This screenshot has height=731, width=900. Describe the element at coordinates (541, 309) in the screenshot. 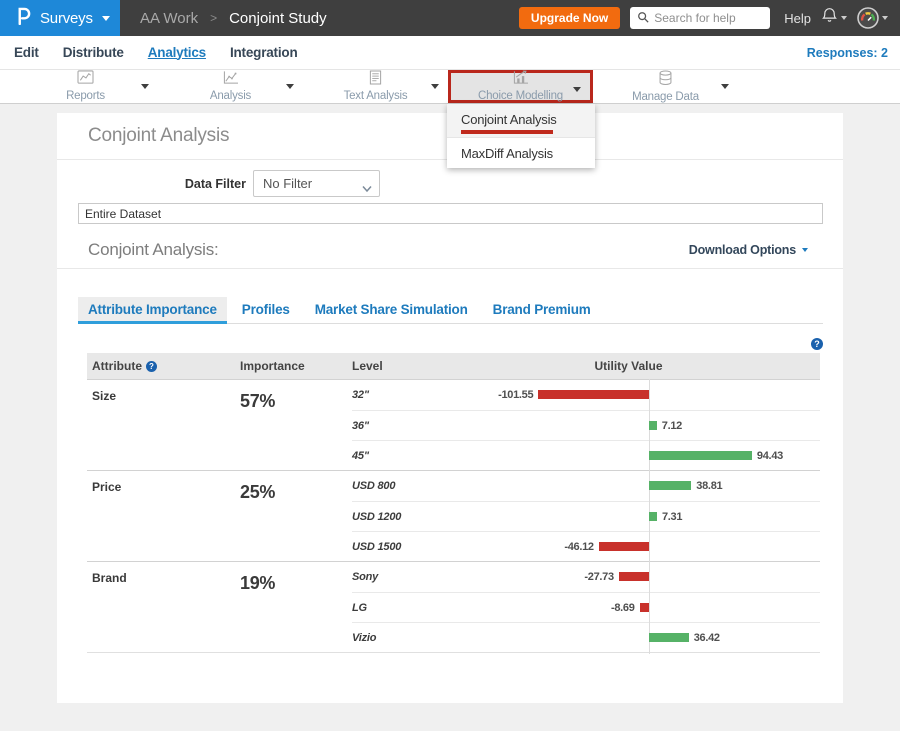

I see `tab-brand-premium: Brand Premium` at that location.